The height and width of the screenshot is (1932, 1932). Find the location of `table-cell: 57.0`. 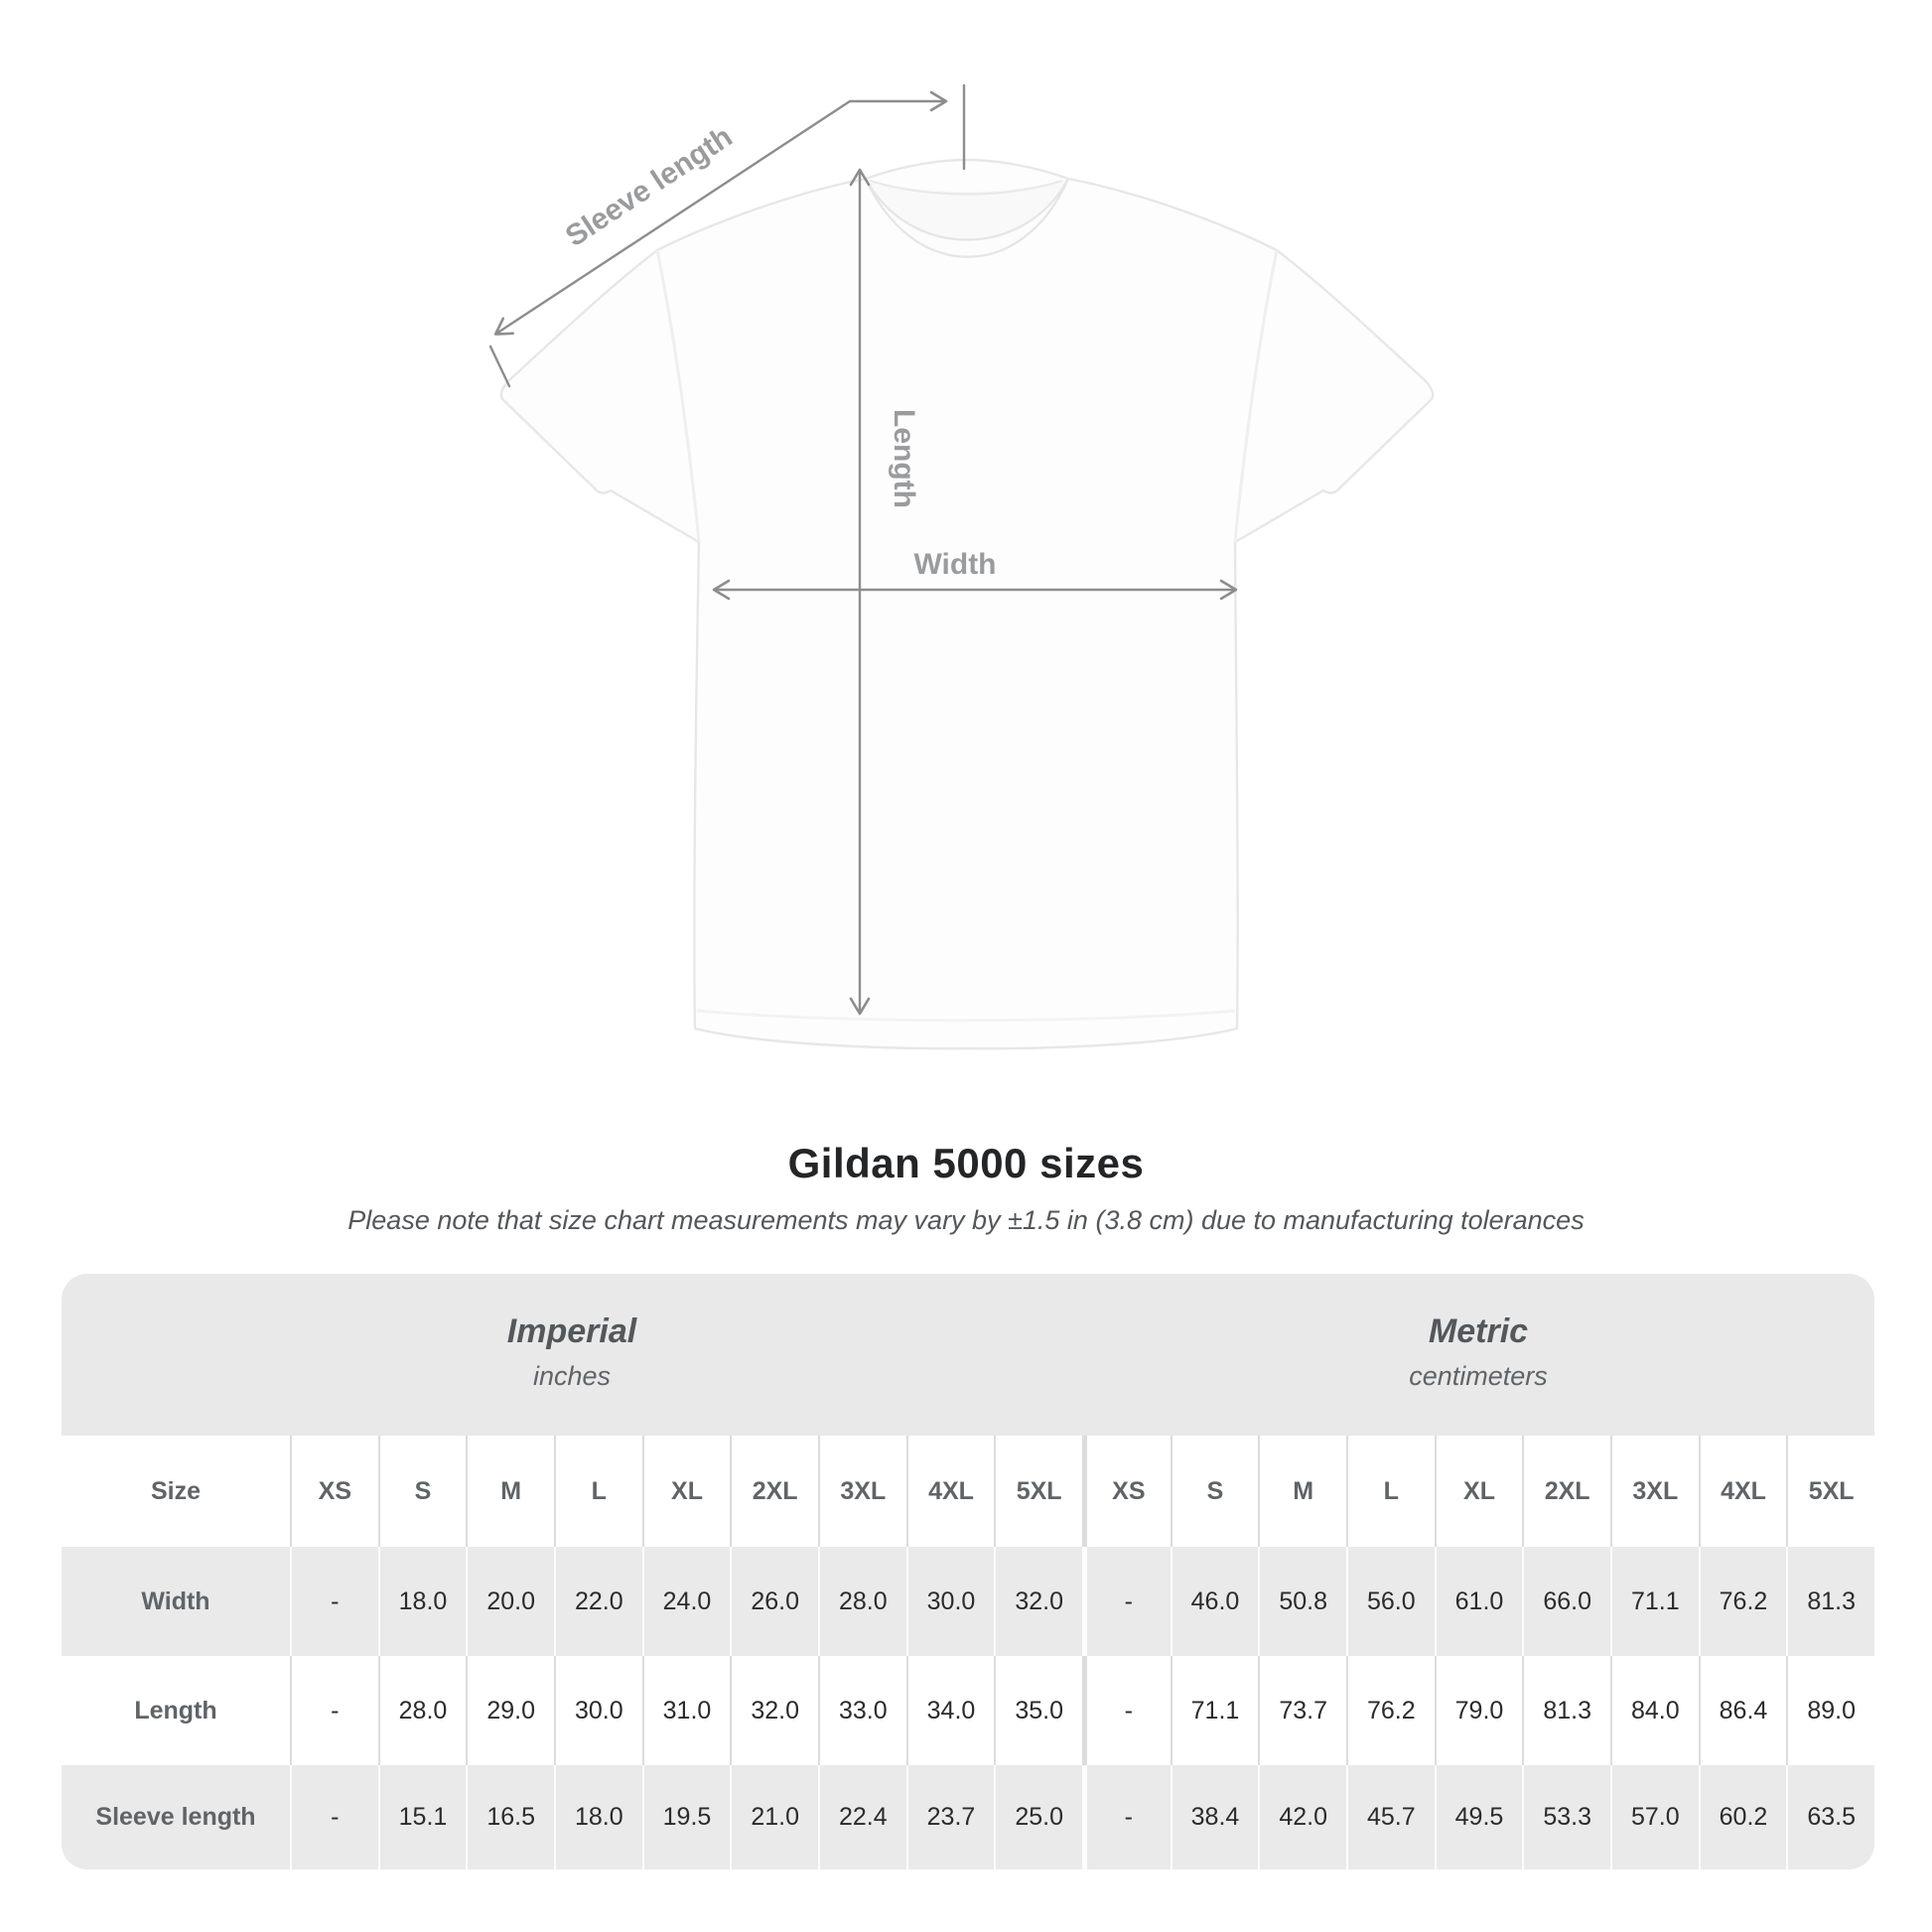

table-cell: 57.0 is located at coordinates (1654, 1817).